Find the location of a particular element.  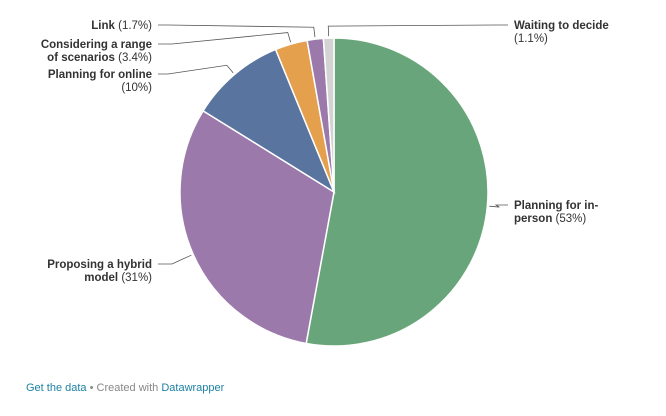

label-link-line-1: Link (1.7%) is located at coordinates (121, 26).